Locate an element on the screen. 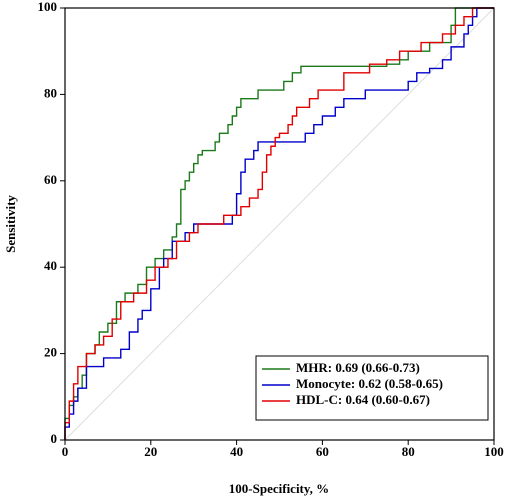  y-tick-label: 40 is located at coordinates (50, 265).